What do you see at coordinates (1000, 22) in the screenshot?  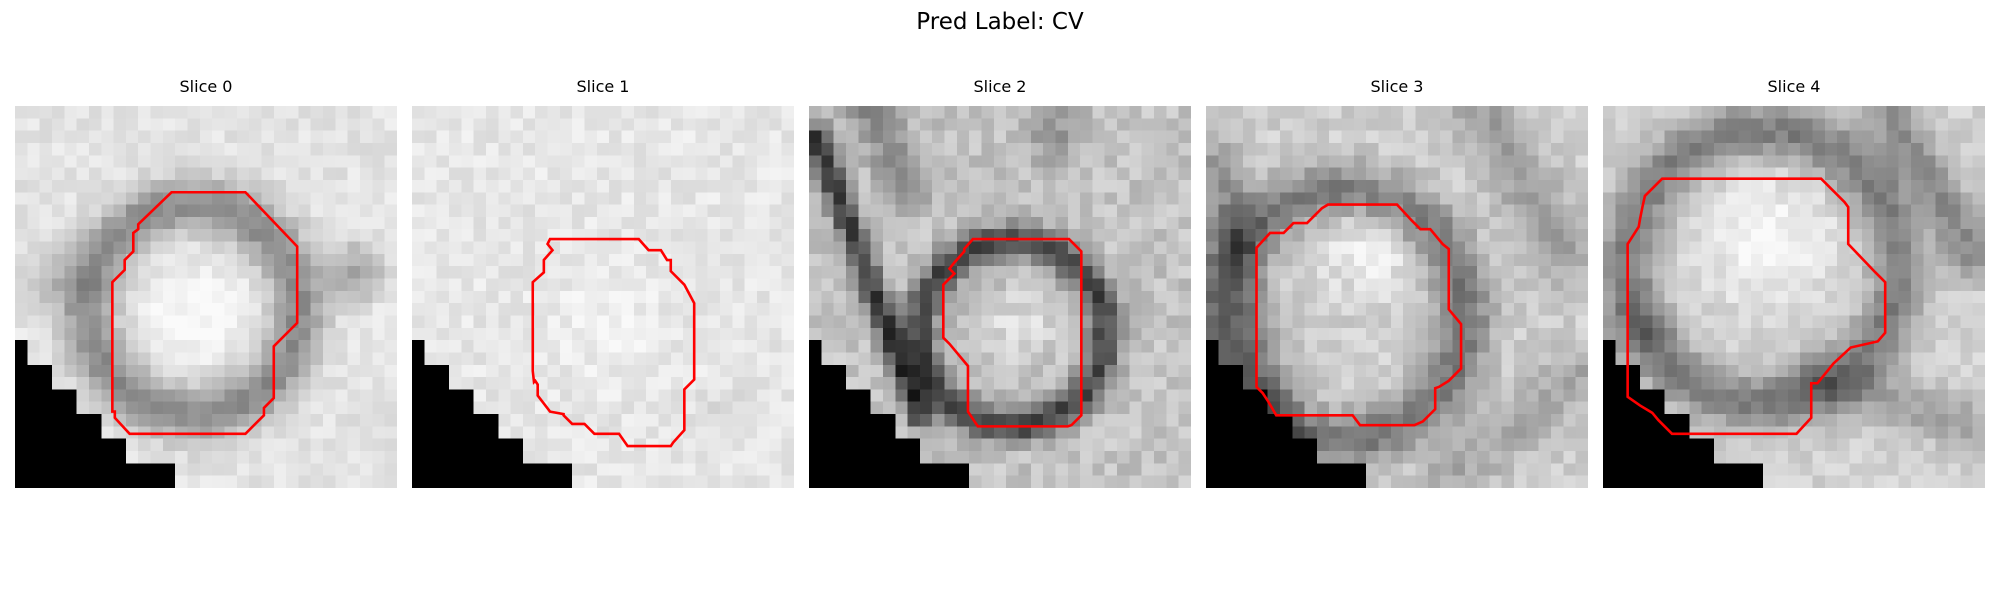 I see `figure-title: Pred Label: CV` at bounding box center [1000, 22].